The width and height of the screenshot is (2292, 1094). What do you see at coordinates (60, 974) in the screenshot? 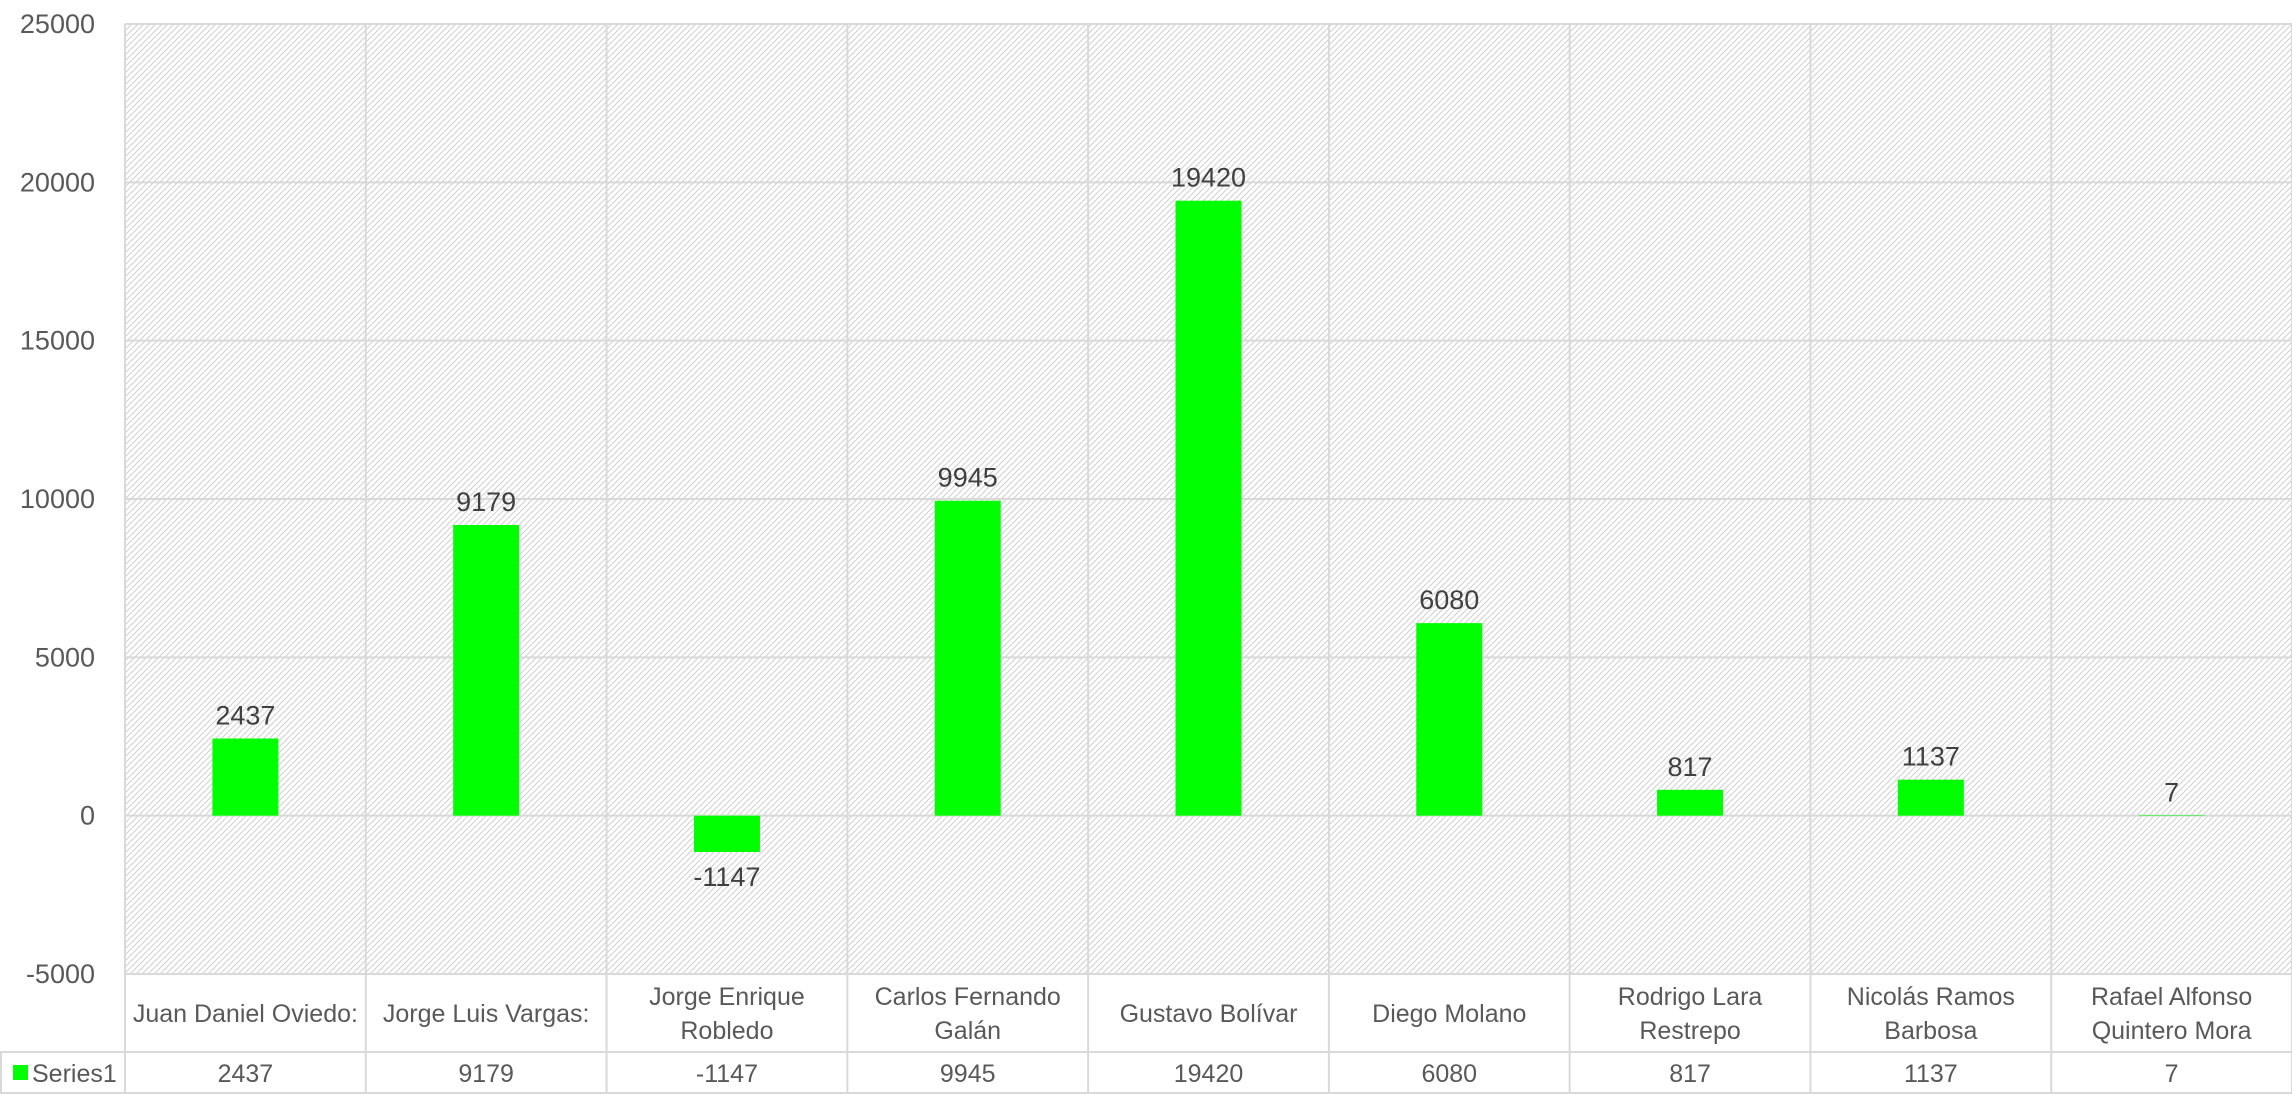
I see `y-tick-label: -5000` at bounding box center [60, 974].